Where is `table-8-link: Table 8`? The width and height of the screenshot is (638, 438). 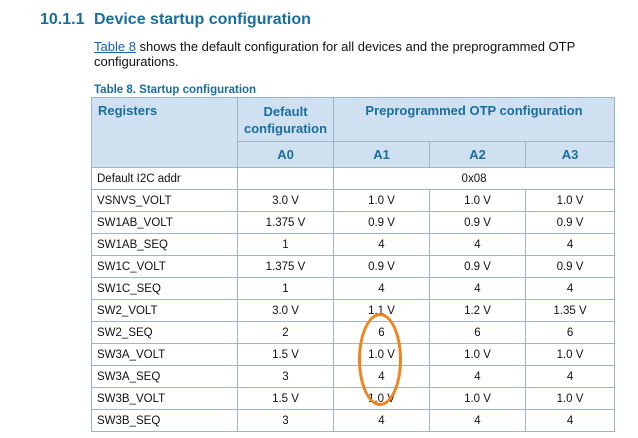 table-8-link: Table 8 is located at coordinates (115, 46).